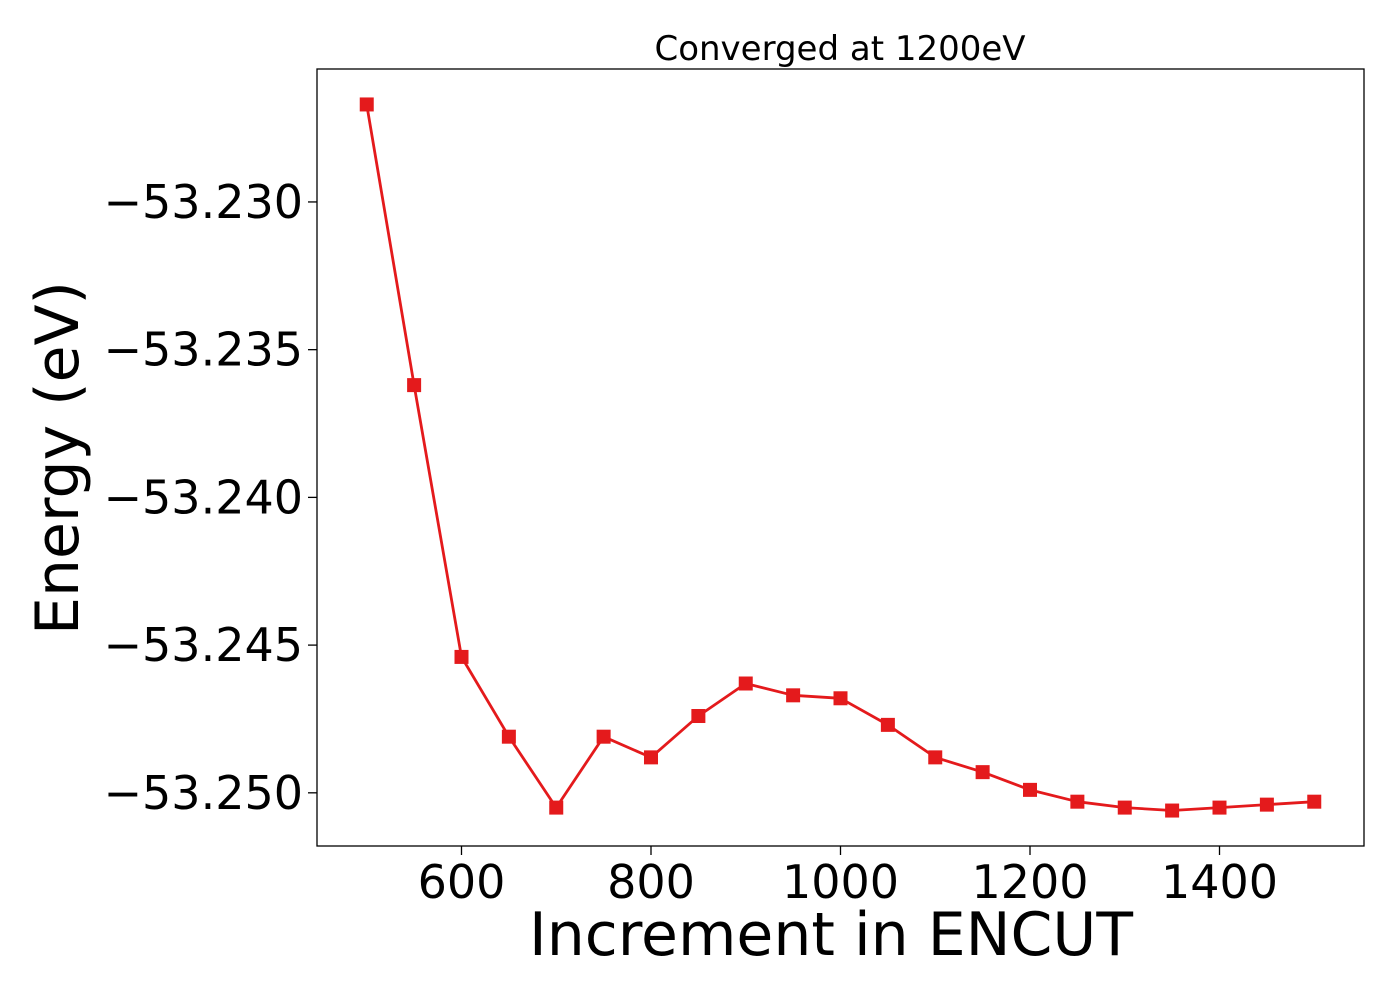 Image resolution: width=1400 pixels, height=1000 pixels. I want to click on x-tick-label: 600, so click(462, 882).